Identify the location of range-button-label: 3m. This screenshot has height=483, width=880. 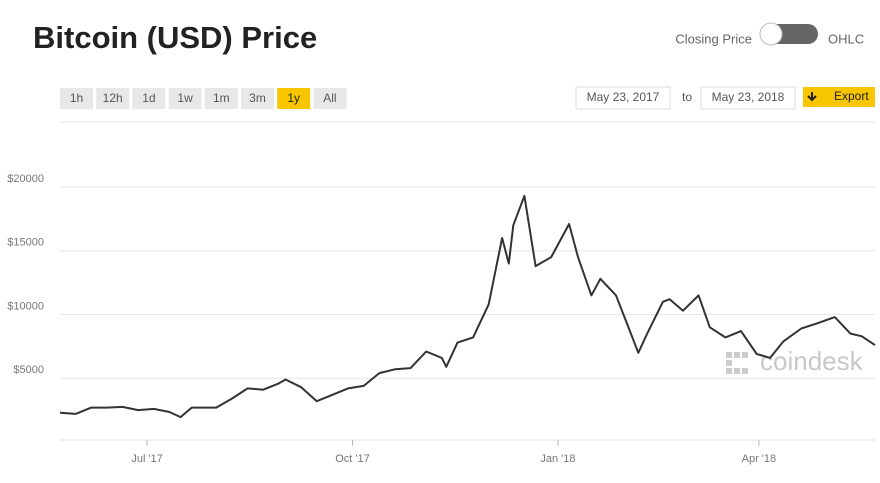
(257, 98).